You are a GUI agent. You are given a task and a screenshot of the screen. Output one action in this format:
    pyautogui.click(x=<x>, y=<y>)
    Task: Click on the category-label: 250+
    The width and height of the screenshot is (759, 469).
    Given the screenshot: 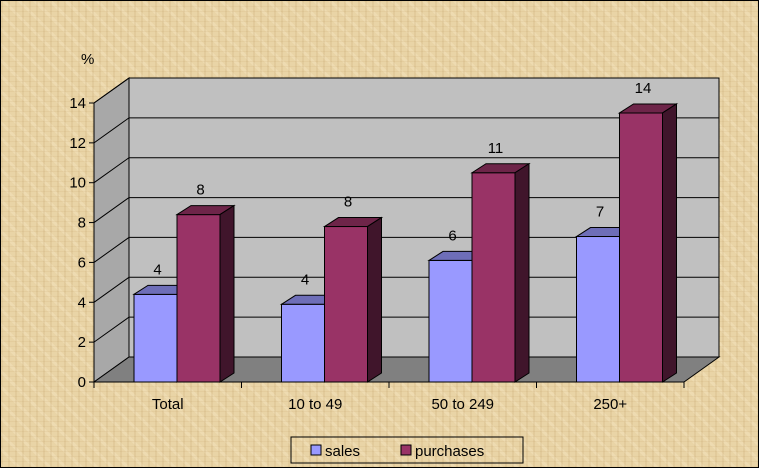 What is the action you would take?
    pyautogui.click(x=610, y=404)
    